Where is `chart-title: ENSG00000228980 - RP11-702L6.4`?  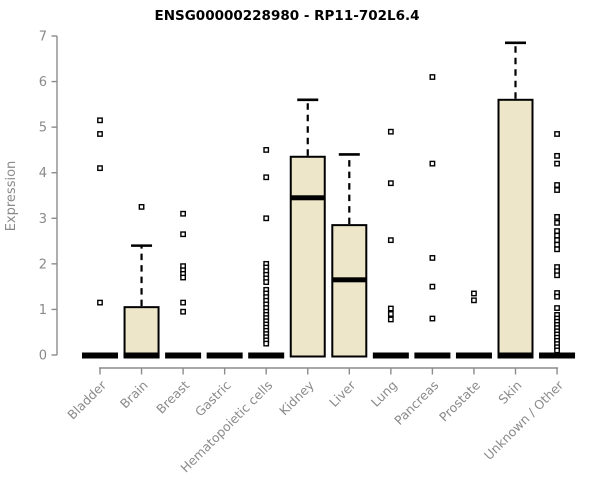
chart-title: ENSG00000228980 - RP11-702L6.4 is located at coordinates (286, 16).